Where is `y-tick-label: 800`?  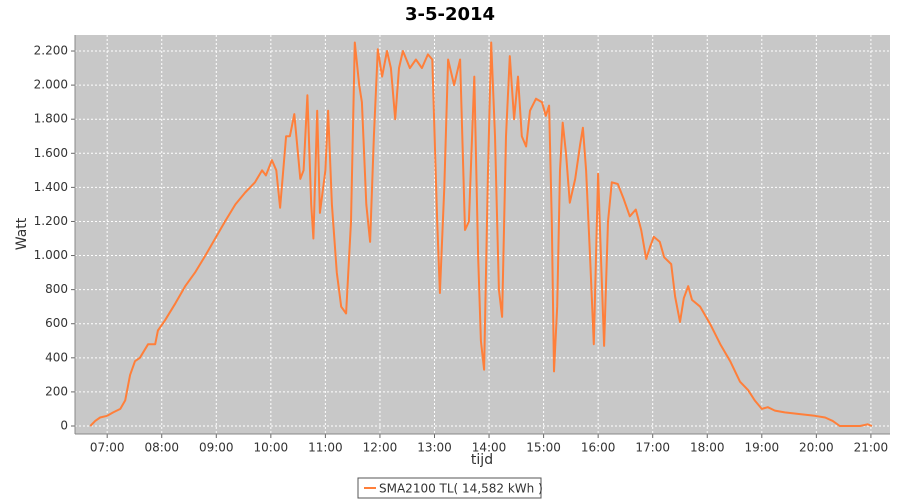
y-tick-label: 800 is located at coordinates (56, 289).